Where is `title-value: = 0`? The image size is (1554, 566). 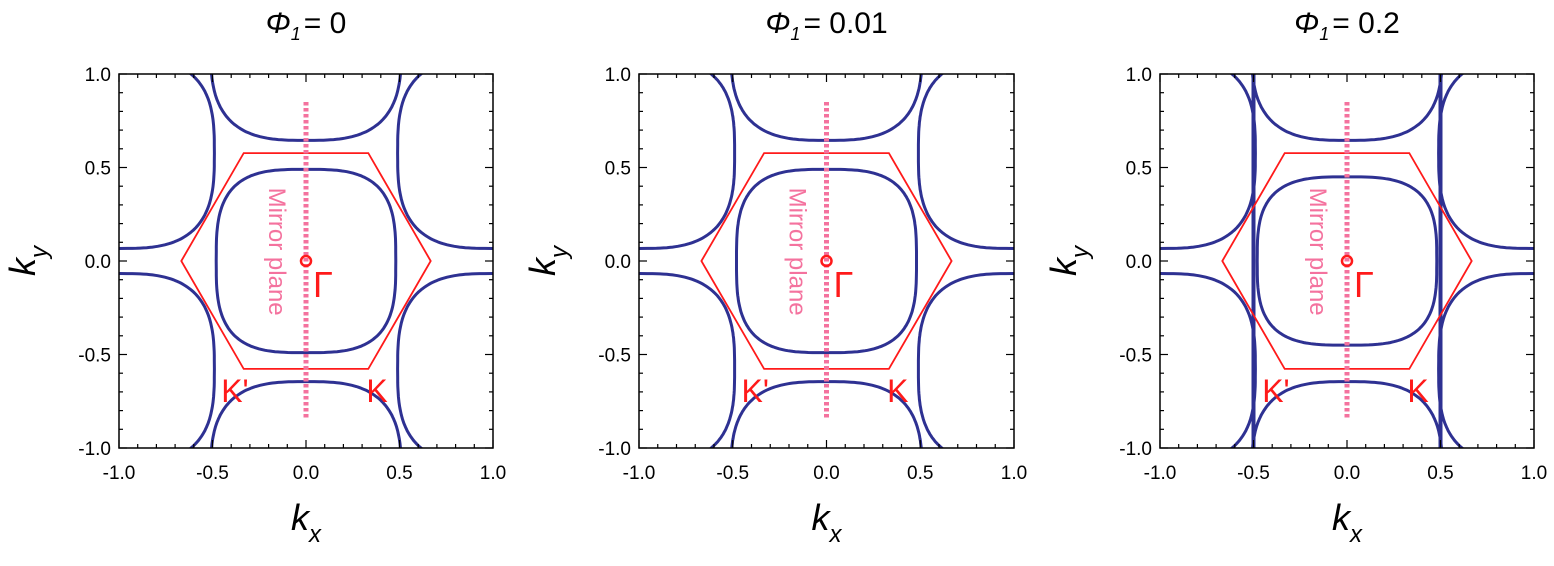 title-value: = 0 is located at coordinates (325, 23).